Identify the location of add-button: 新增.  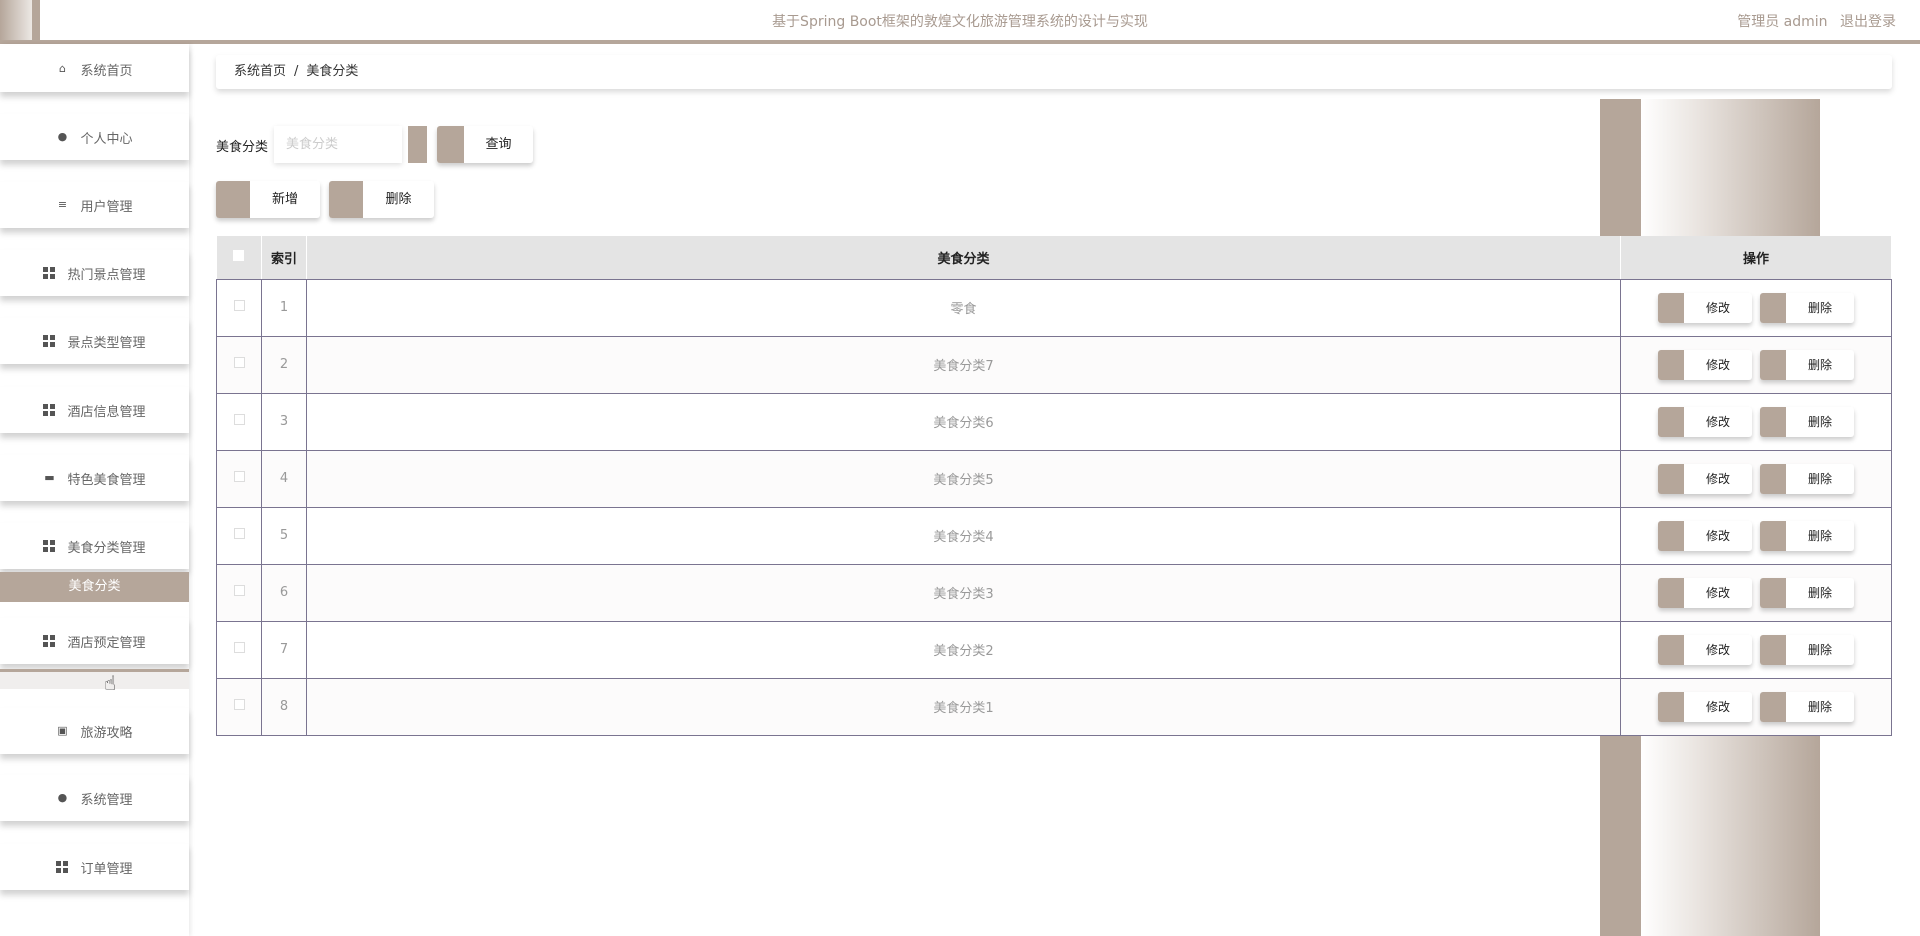
(268, 199).